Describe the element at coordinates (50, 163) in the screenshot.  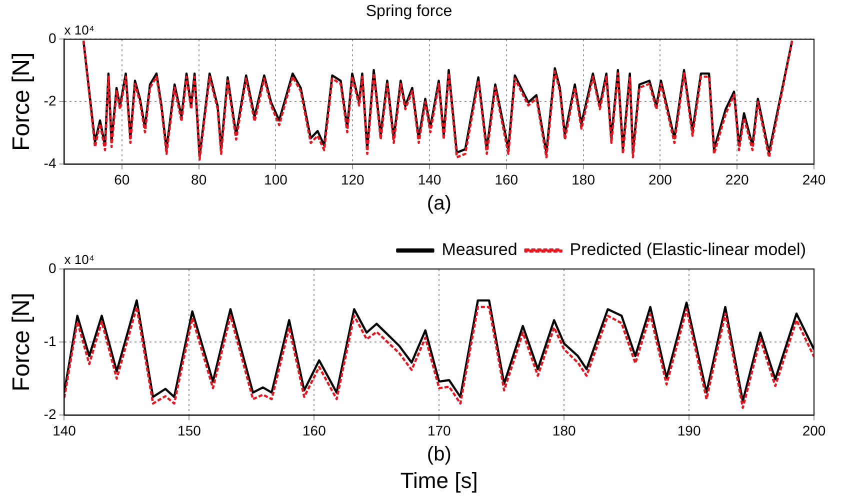
I see `y-tick-label: -4` at that location.